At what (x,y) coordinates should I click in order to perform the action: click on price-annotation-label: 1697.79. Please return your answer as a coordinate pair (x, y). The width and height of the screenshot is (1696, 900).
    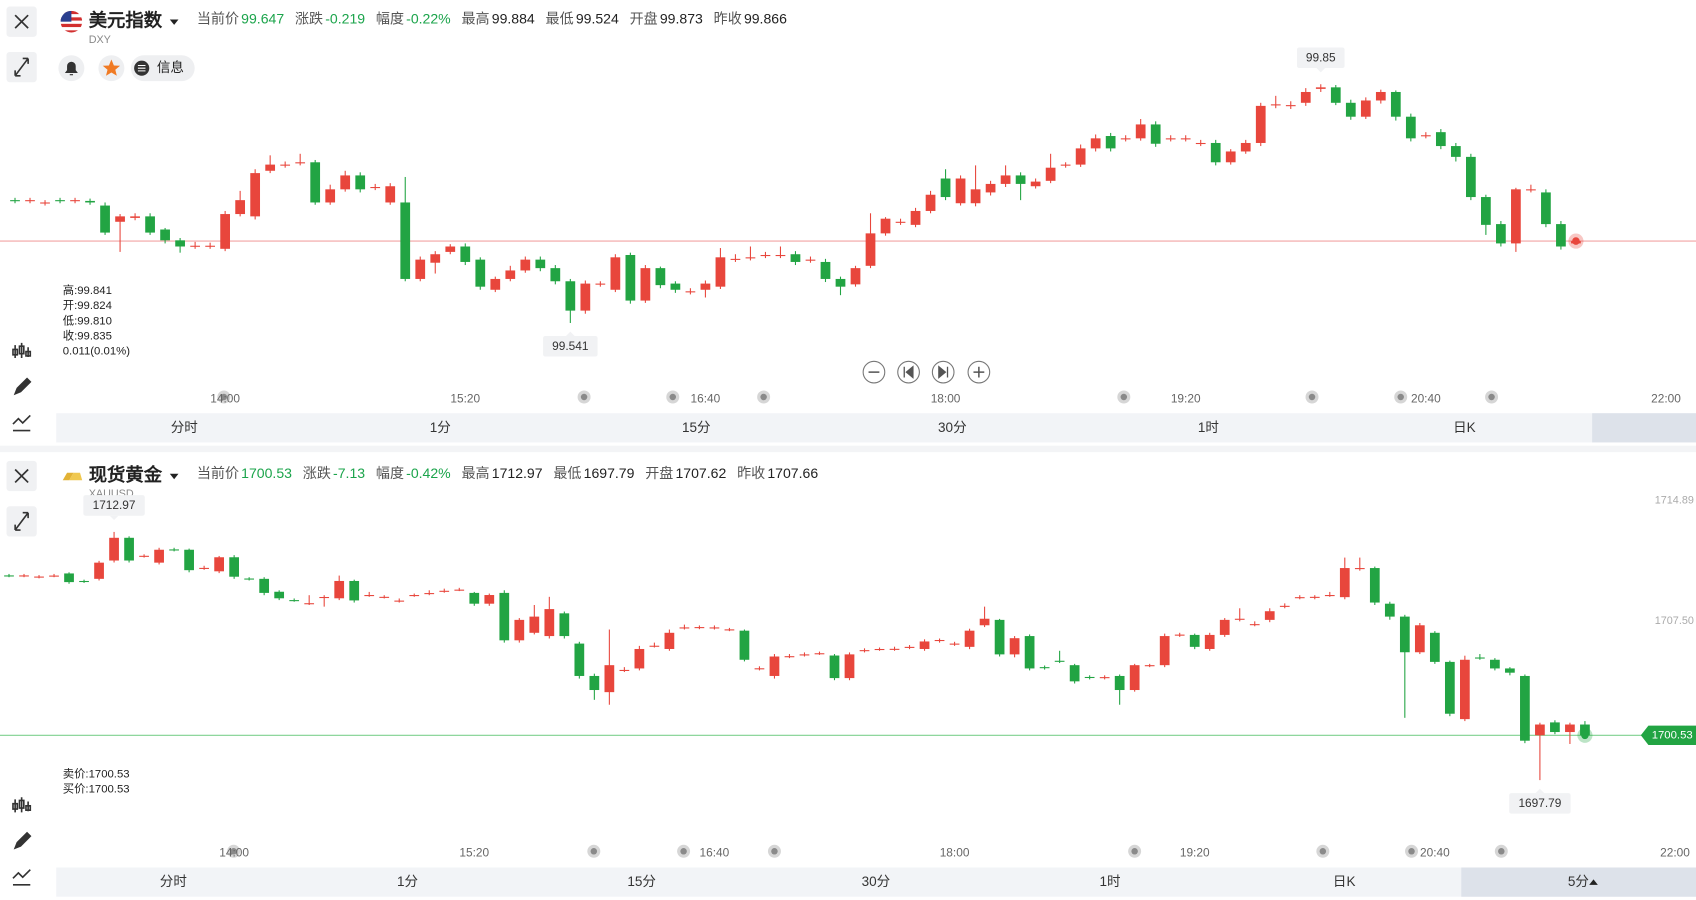
    Looking at the image, I should click on (1539, 803).